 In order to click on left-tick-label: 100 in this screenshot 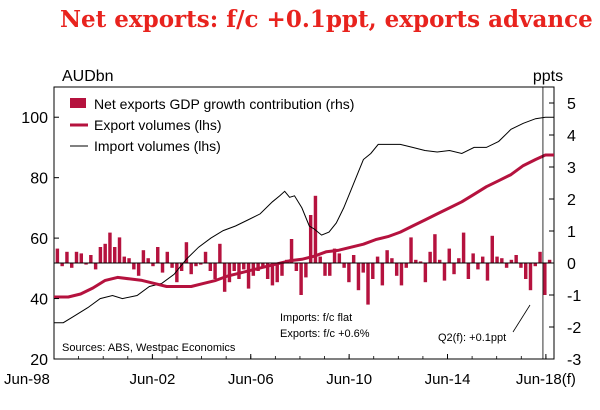, I will do `click(34, 118)`.